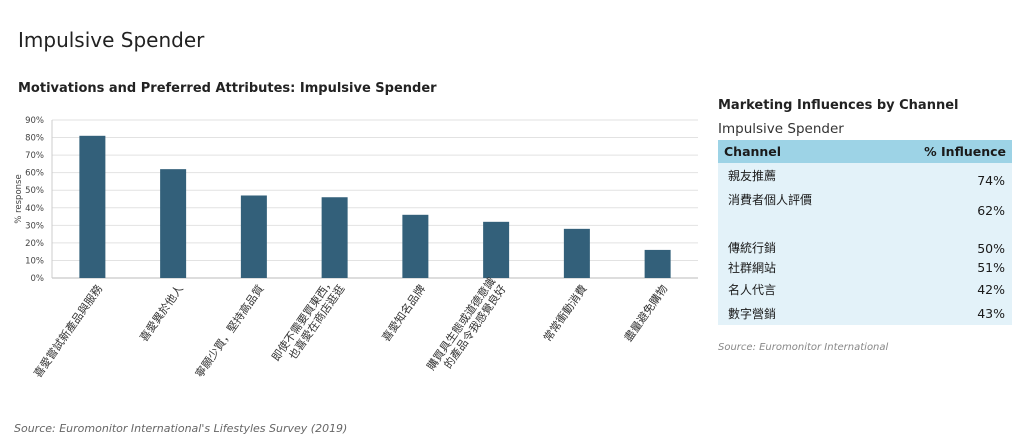 Image resolution: width=1020 pixels, height=447 pixels. Describe the element at coordinates (34, 121) in the screenshot. I see `y-tick-label: 90%` at that location.